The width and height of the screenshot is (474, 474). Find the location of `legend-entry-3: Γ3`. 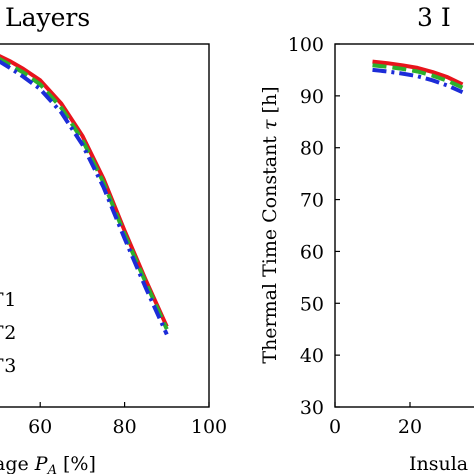

legend-entry-3: Γ3 is located at coordinates (8, 366).